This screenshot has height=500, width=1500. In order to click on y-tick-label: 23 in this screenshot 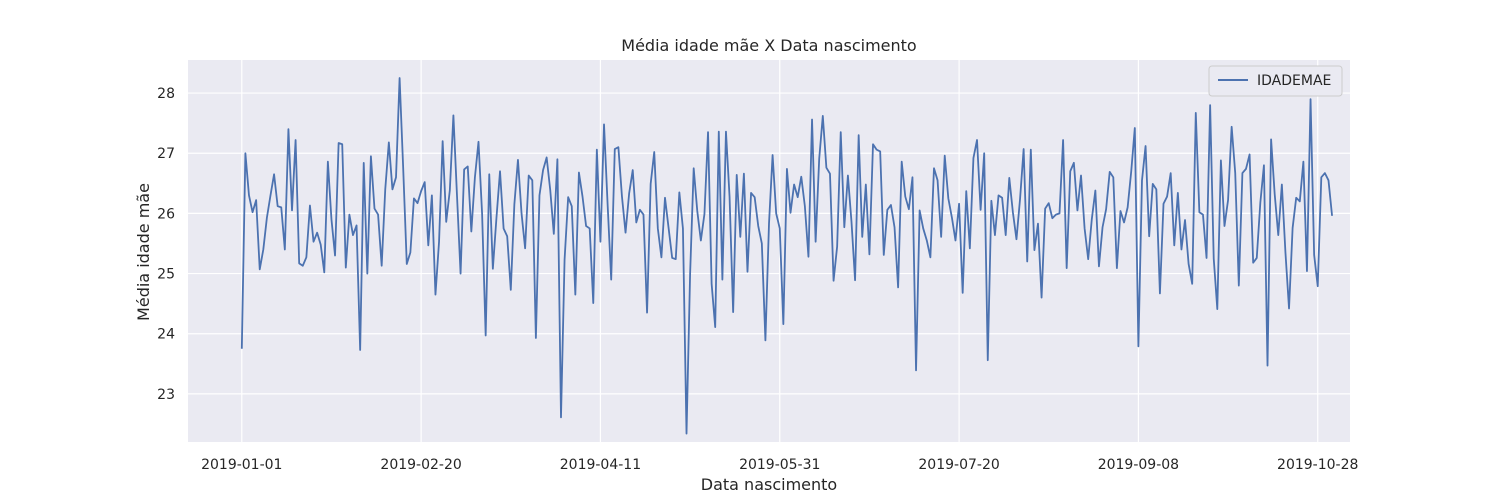, I will do `click(166, 395)`.